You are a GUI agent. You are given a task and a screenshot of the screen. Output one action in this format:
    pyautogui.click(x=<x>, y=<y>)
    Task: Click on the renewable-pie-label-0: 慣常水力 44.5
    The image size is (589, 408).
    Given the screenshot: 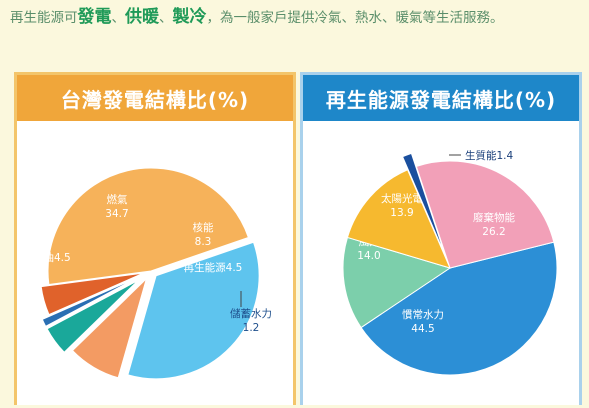 What is the action you would take?
    pyautogui.click(x=423, y=321)
    